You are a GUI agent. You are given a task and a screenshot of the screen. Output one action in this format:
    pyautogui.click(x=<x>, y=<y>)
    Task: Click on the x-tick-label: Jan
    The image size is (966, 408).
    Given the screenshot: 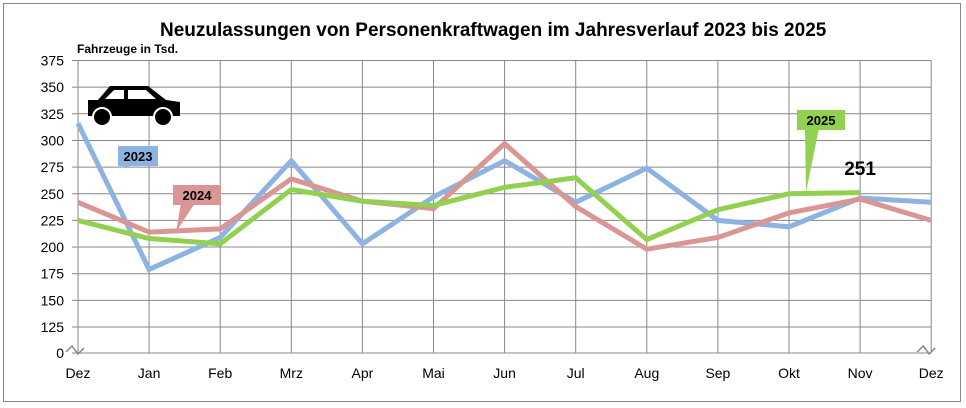 What is the action you would take?
    pyautogui.click(x=149, y=373)
    